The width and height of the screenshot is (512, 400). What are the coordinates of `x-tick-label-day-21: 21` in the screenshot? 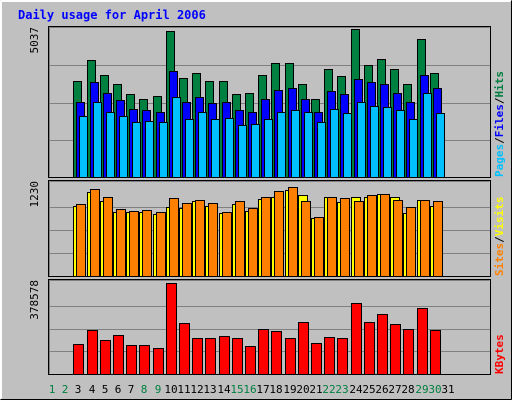 It's located at (315, 389).